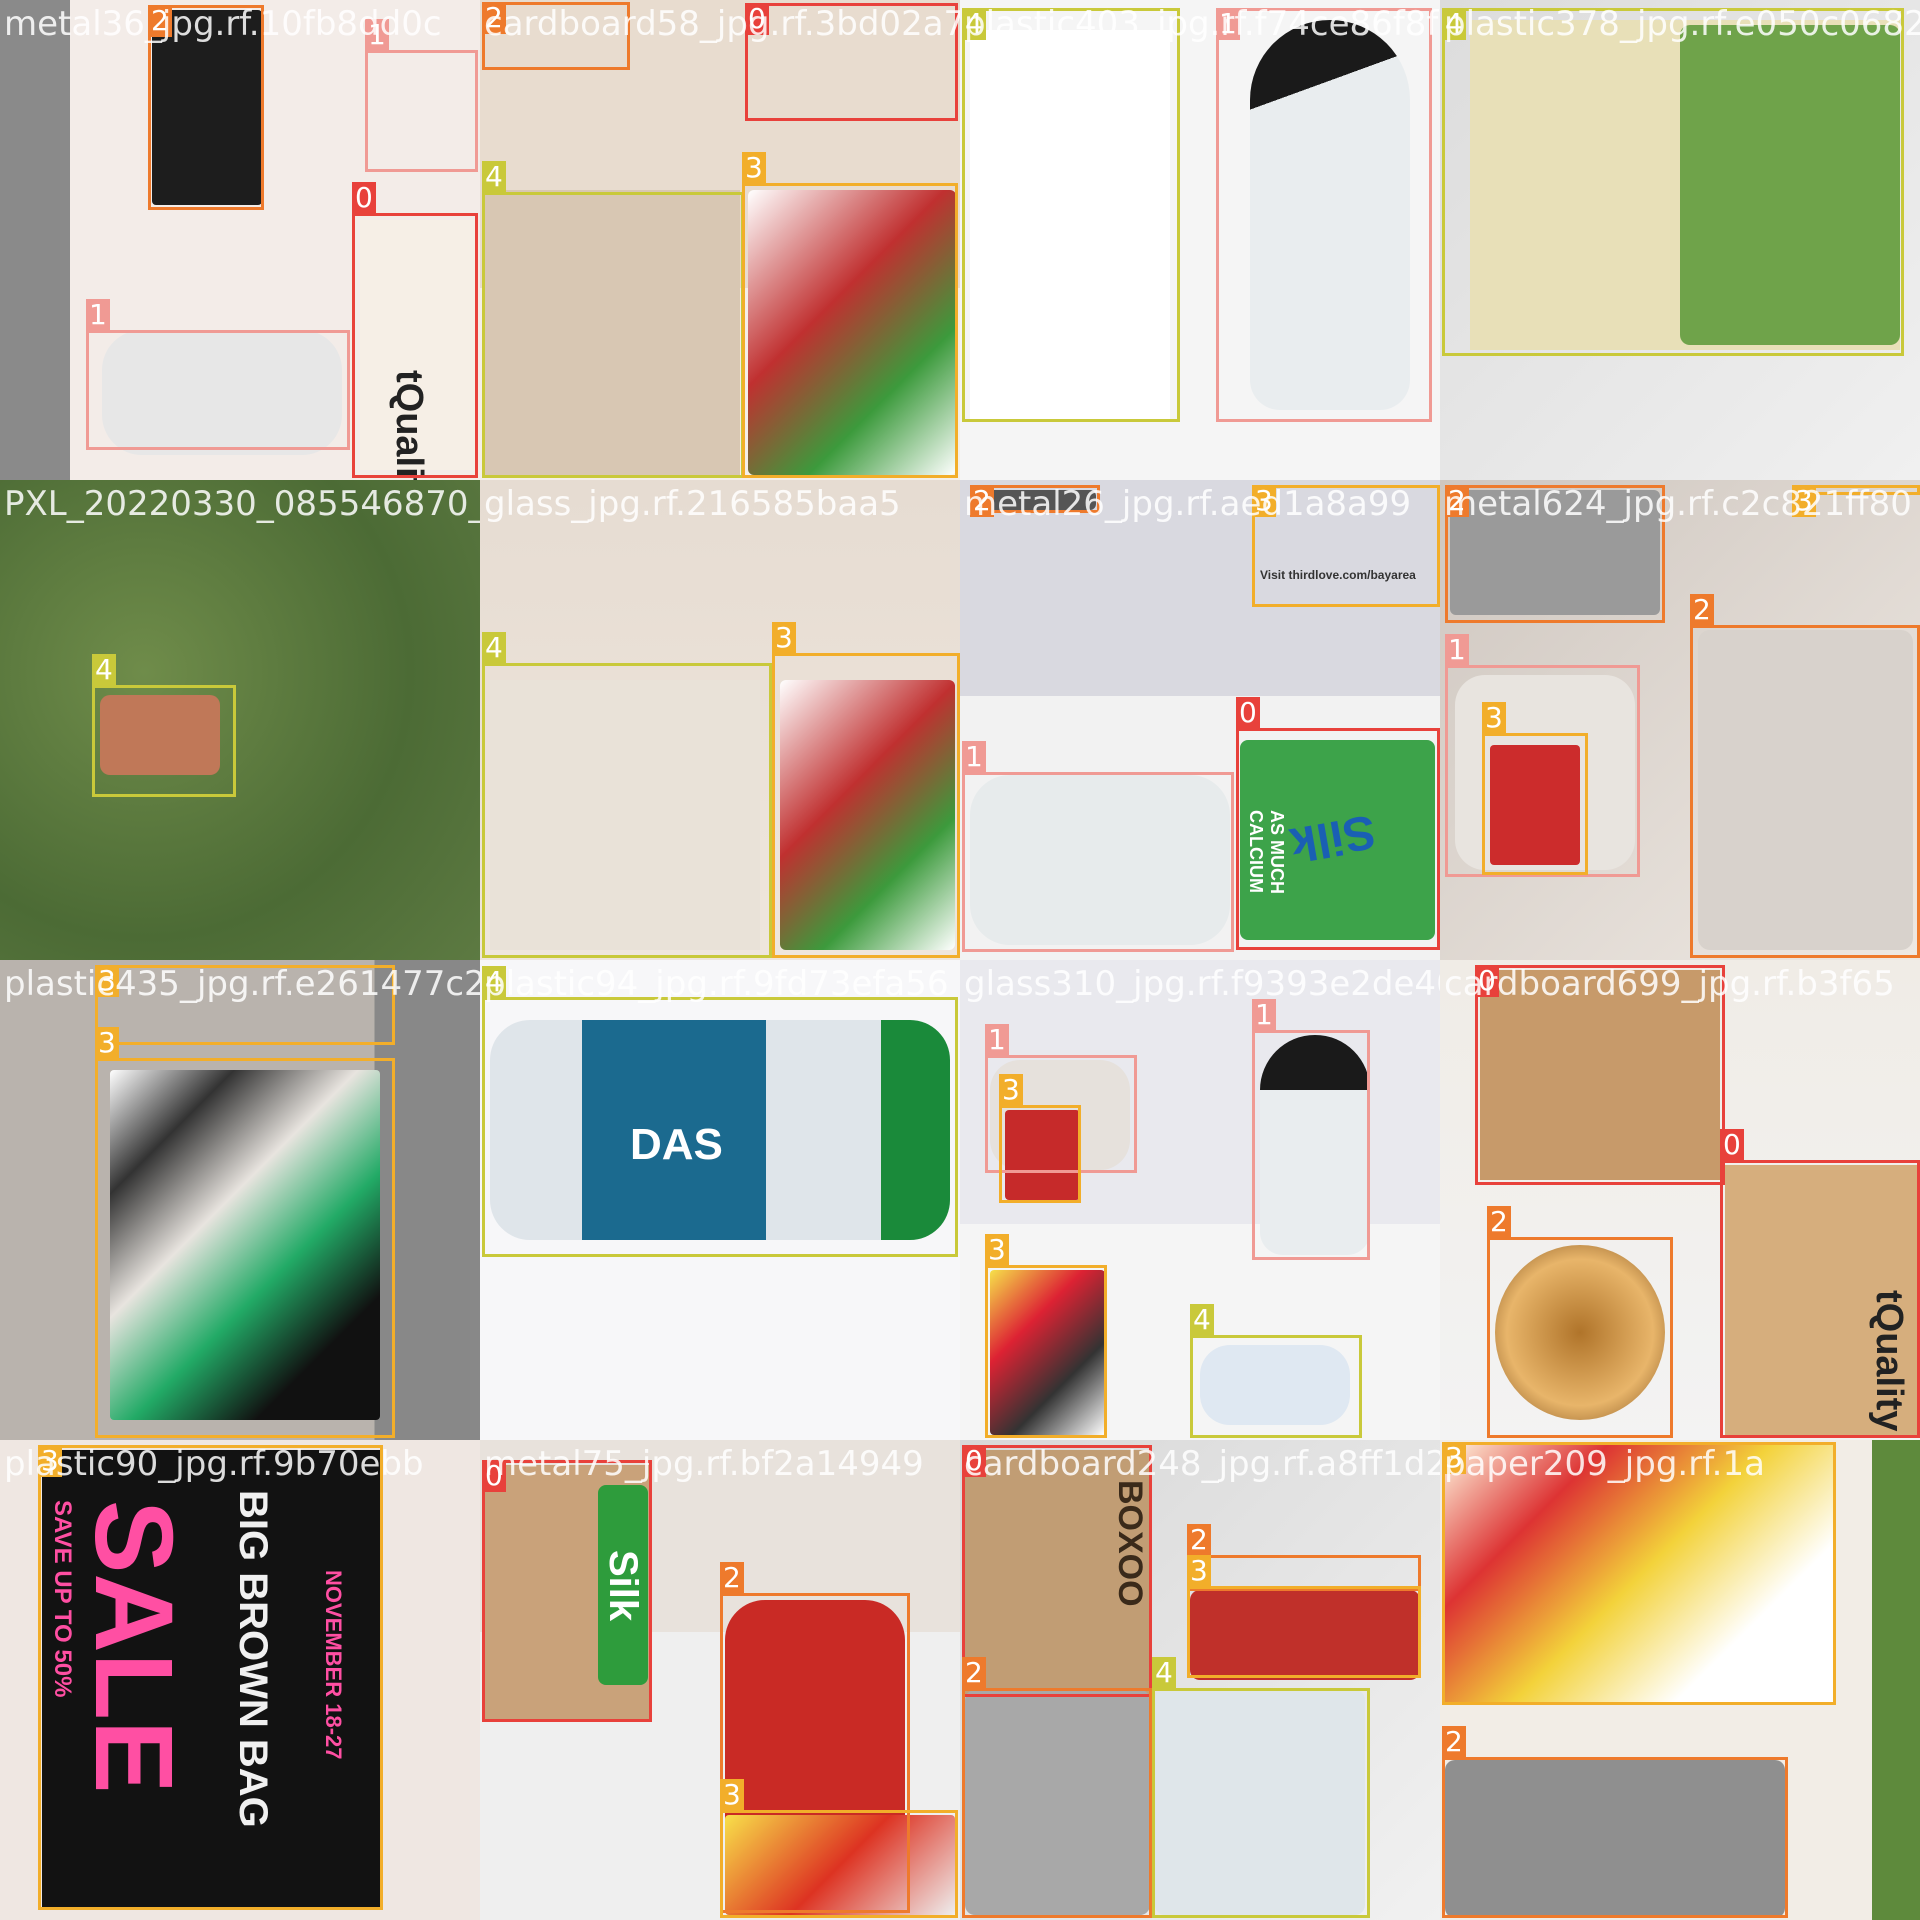  I want to click on mosaic-tile: paper209_jpg.rf.1a 3 2, so click(1680, 1680).